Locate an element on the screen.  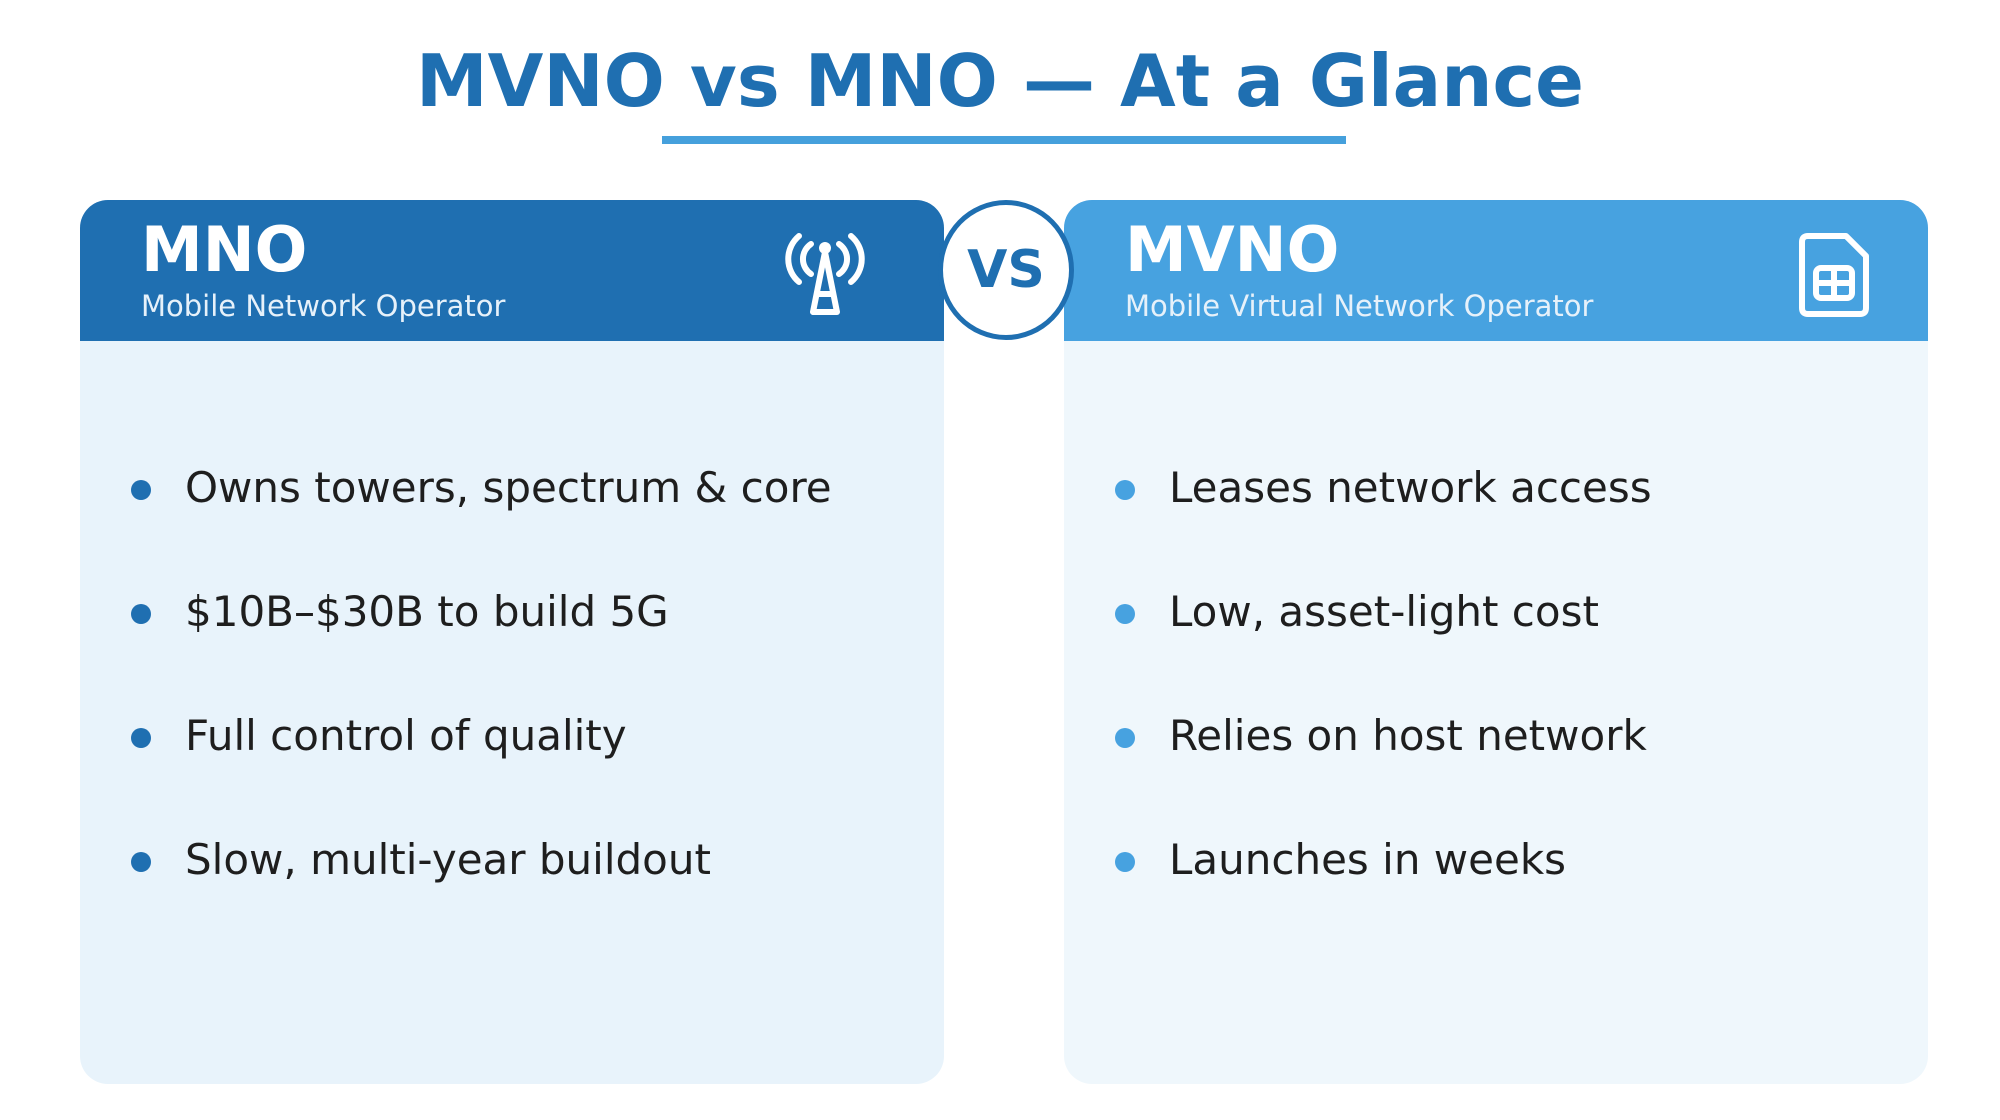
bullet-text: Relies on host network is located at coordinates (1408, 735).